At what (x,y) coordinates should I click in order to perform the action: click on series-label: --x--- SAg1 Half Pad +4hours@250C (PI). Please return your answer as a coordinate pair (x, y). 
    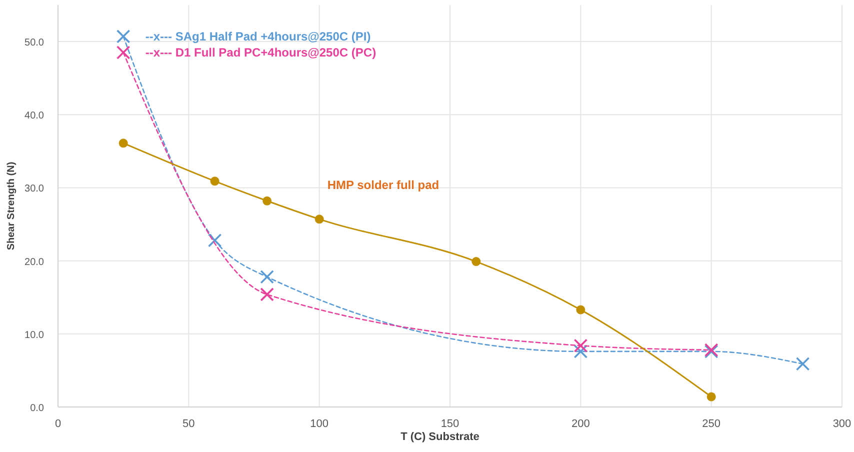
    Looking at the image, I should click on (258, 36).